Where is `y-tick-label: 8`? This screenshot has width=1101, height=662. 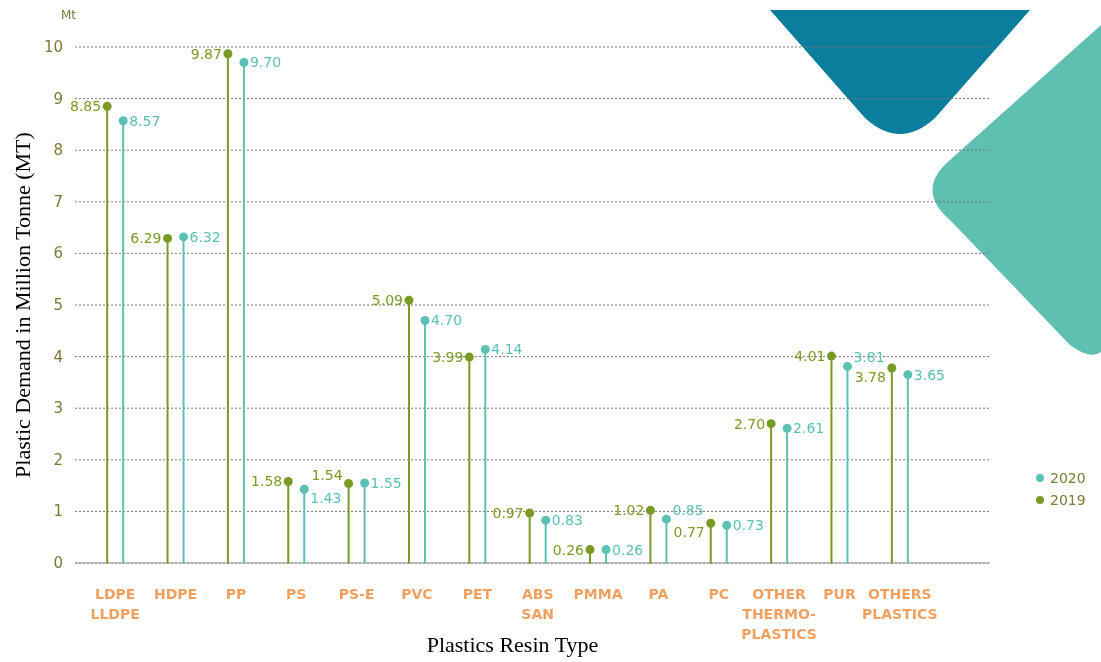 y-tick-label: 8 is located at coordinates (58, 150).